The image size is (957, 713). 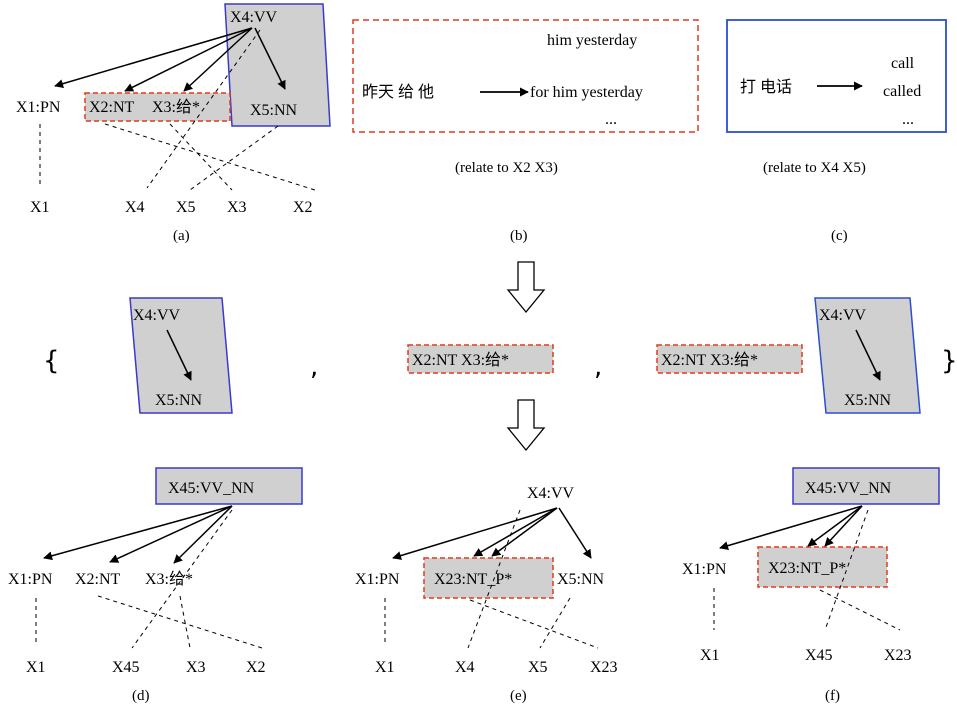 I want to click on panel-e-target-x4: X4, so click(x=465, y=667).